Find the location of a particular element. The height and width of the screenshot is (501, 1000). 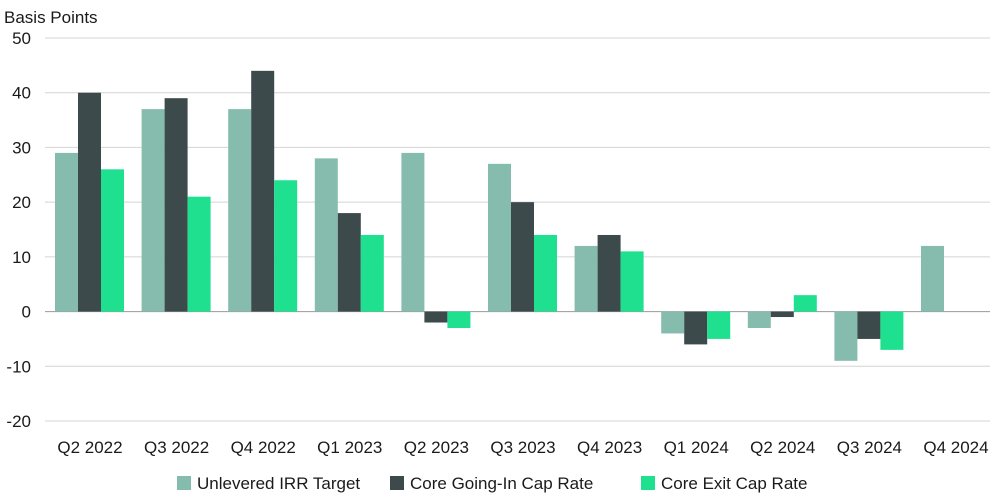

y-tick-label: -10 is located at coordinates (18, 366).